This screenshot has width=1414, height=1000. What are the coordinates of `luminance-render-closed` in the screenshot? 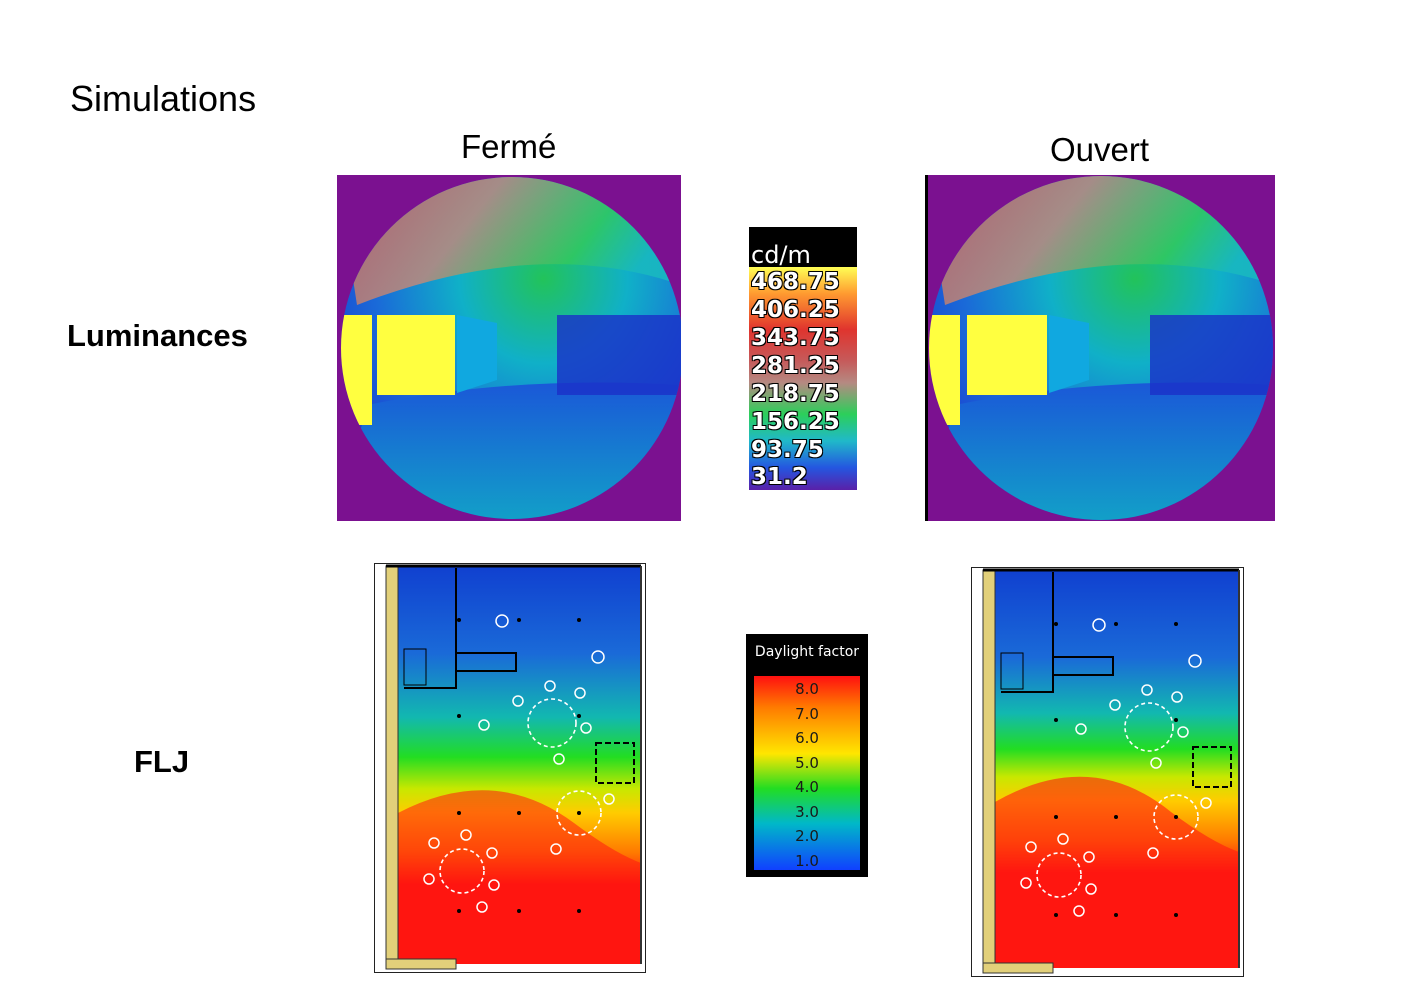 It's located at (509, 348).